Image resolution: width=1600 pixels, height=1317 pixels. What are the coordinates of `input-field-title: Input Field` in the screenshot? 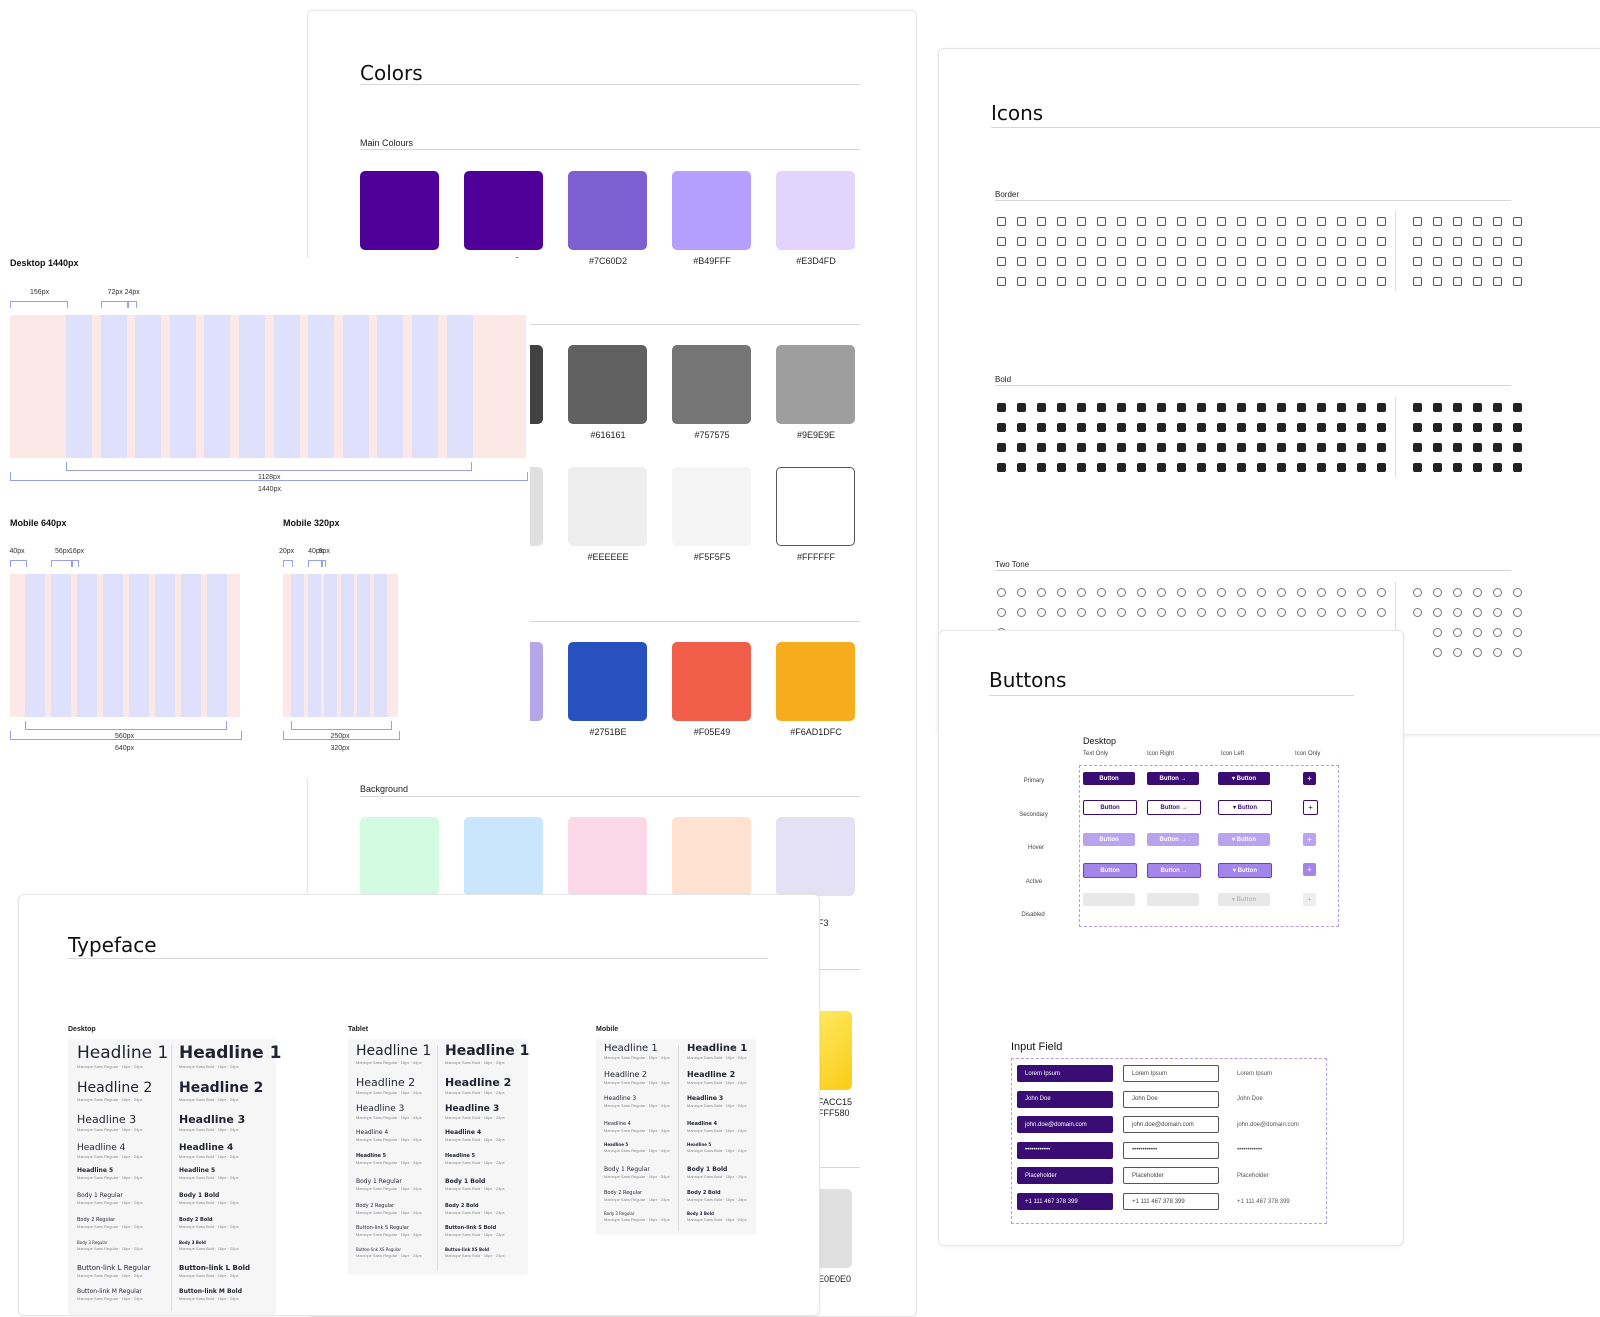 It's located at (1037, 1047).